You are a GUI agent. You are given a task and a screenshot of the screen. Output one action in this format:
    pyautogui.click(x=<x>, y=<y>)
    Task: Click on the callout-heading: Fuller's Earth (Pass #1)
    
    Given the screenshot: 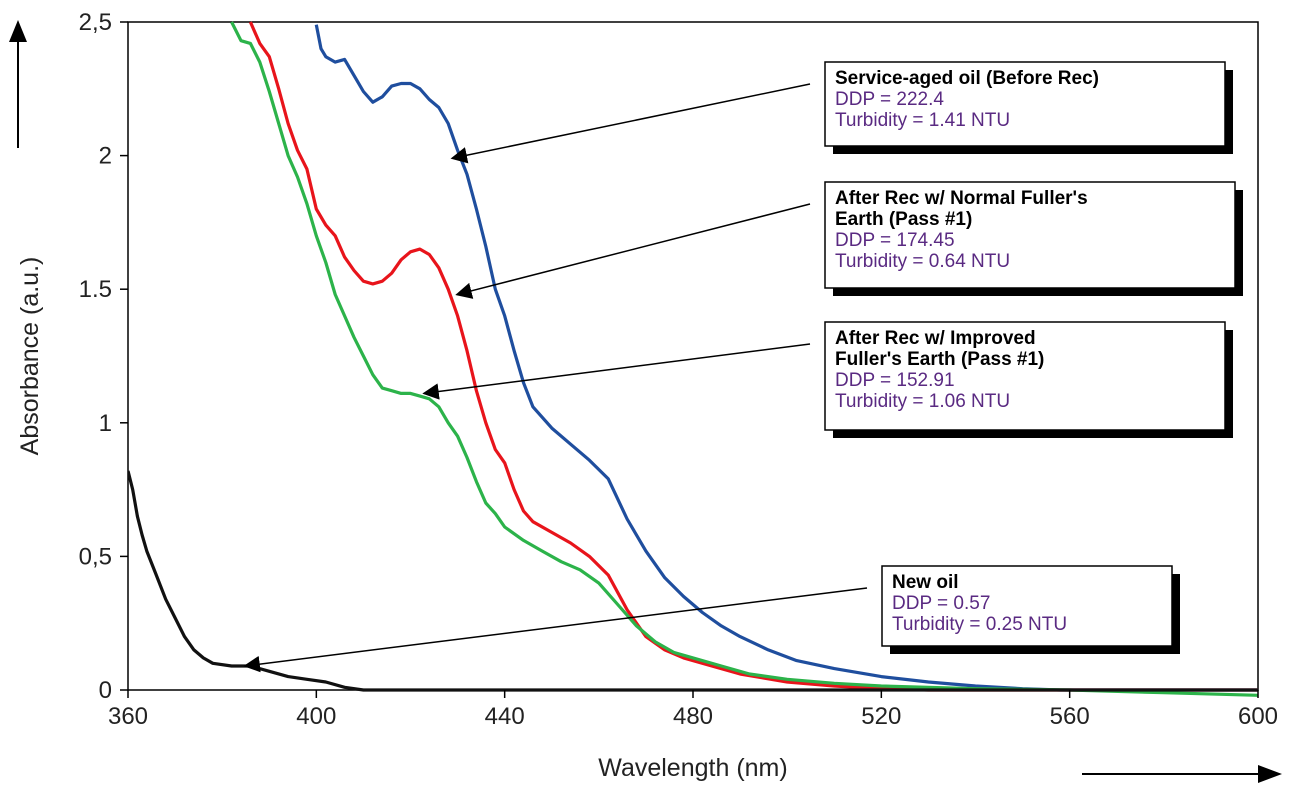 What is the action you would take?
    pyautogui.click(x=939, y=359)
    